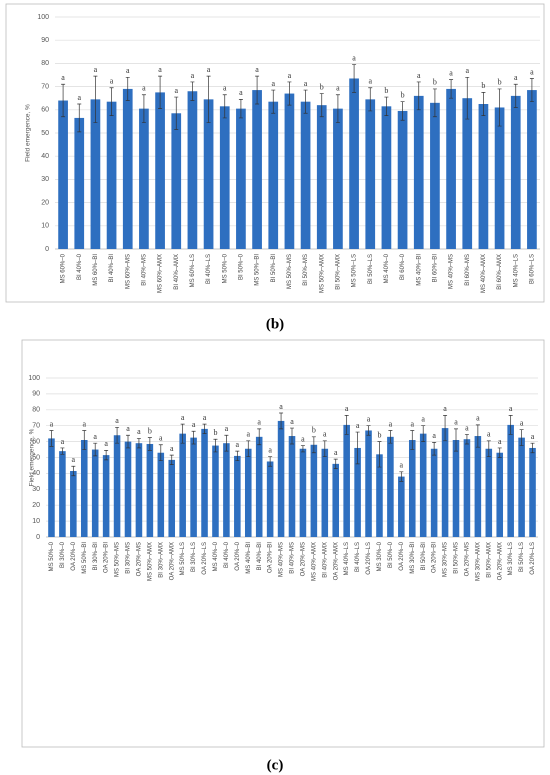 This screenshot has height=775, width=550. I want to click on x-tick-label: OA 20%–BI, so click(435, 557).